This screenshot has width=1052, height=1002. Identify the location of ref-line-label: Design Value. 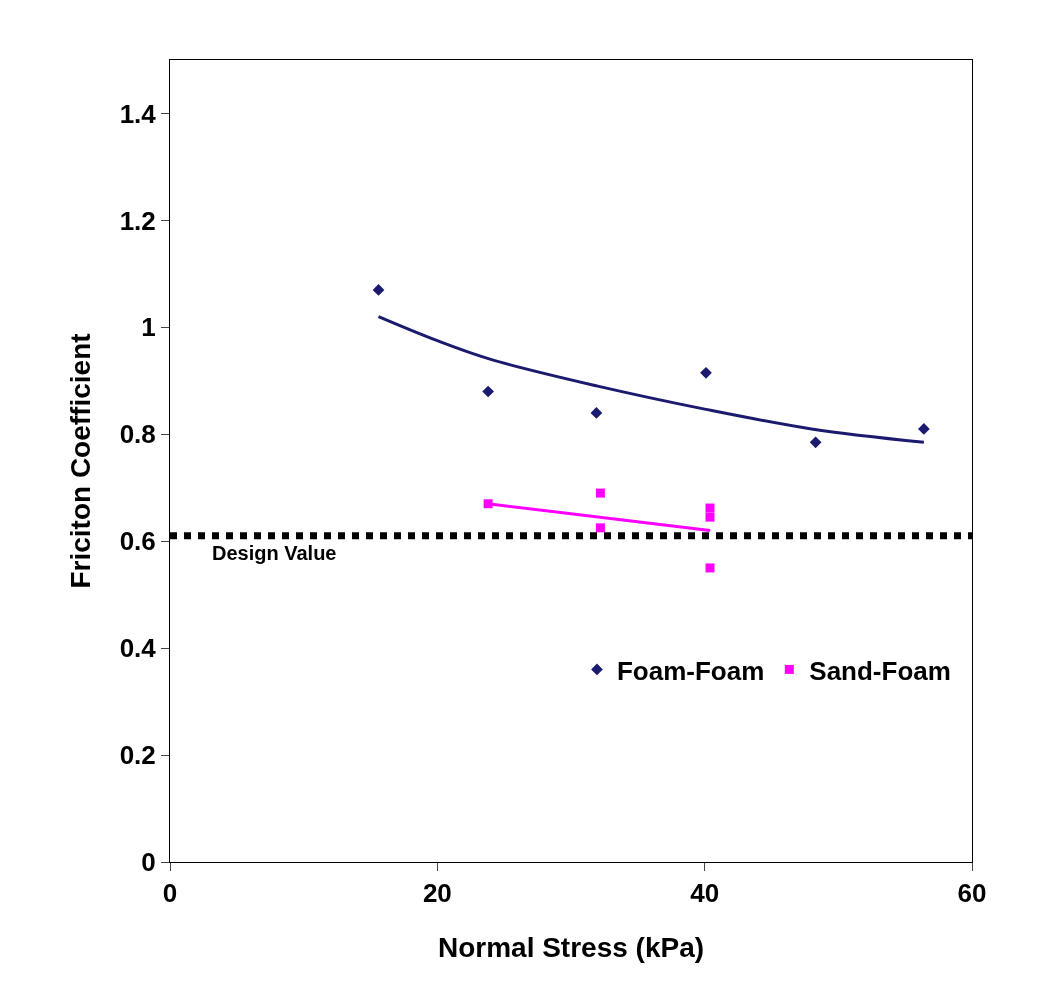
(274, 553).